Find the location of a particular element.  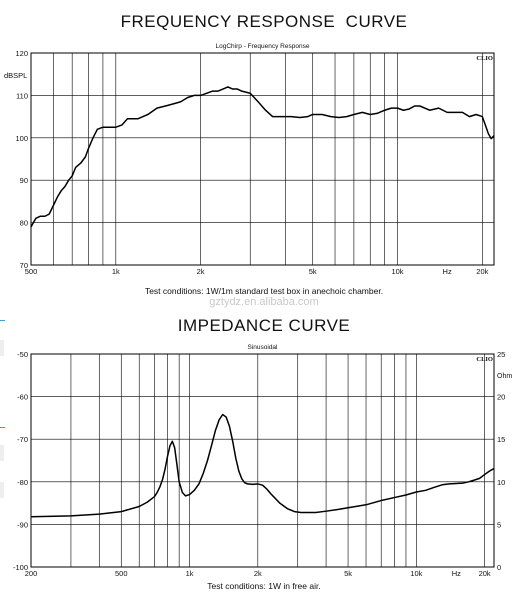

fr-x-tick-label: 2k is located at coordinates (201, 271).